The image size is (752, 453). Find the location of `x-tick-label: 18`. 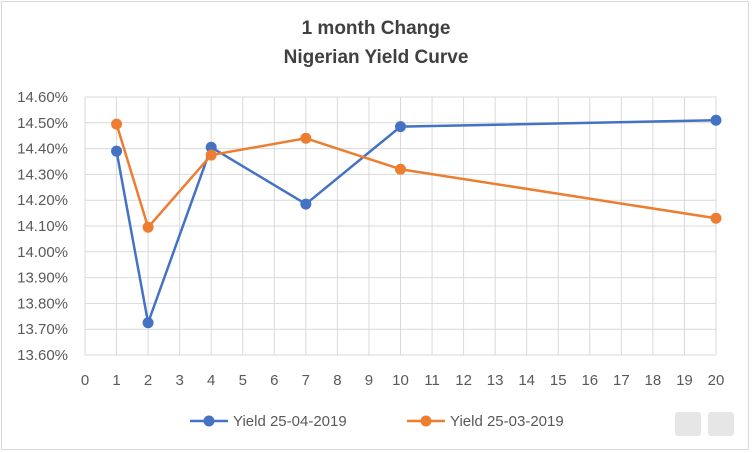

x-tick-label: 18 is located at coordinates (653, 380).